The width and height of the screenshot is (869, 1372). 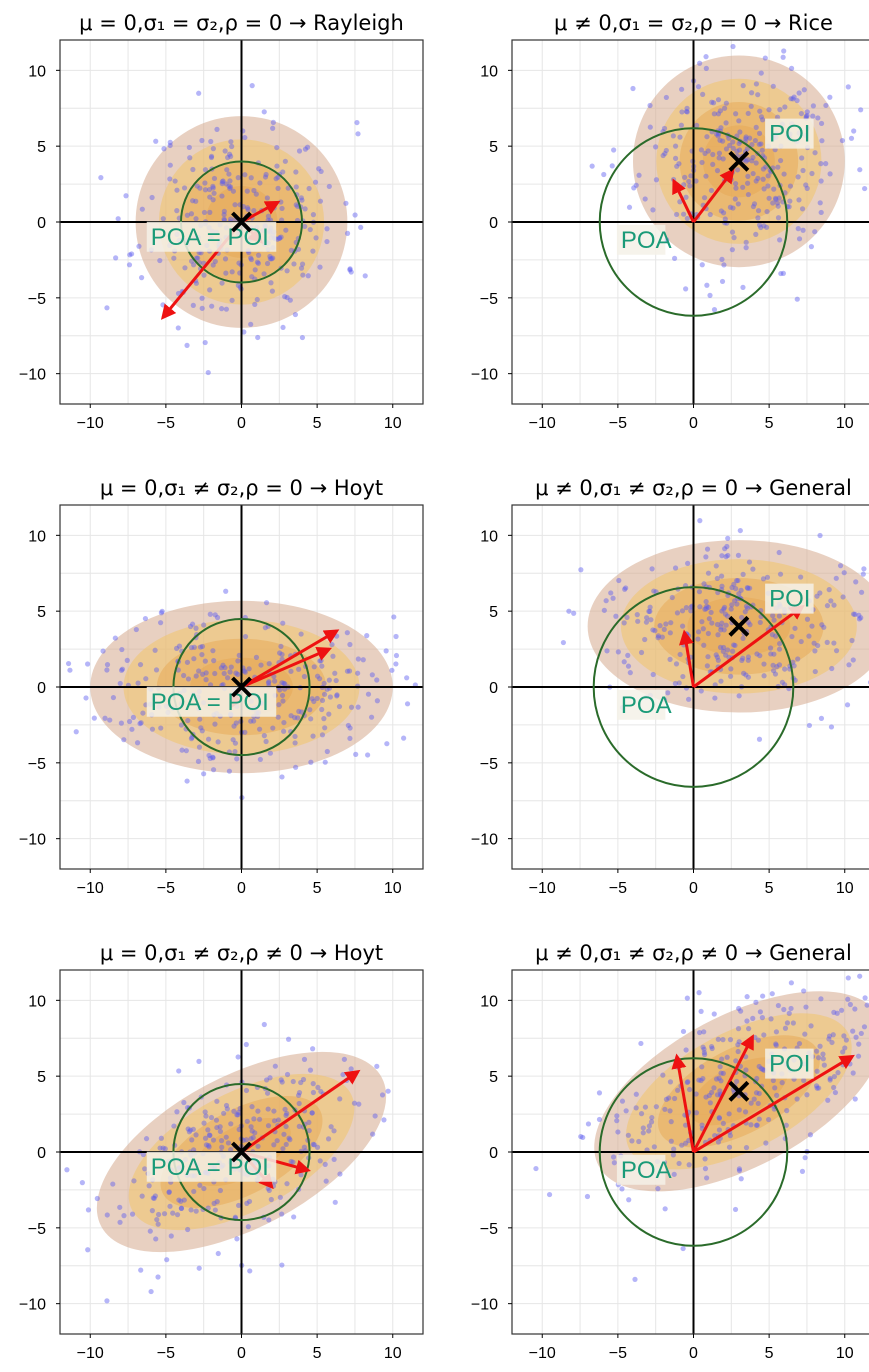 I want to click on label-background, so click(x=641, y=1169).